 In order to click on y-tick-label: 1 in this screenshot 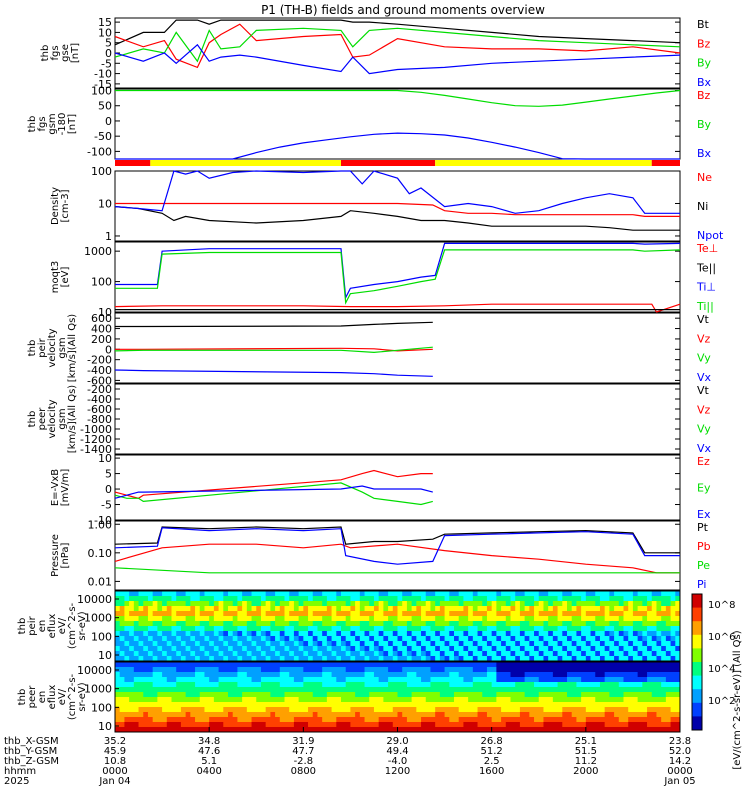, I will do `click(108, 236)`.